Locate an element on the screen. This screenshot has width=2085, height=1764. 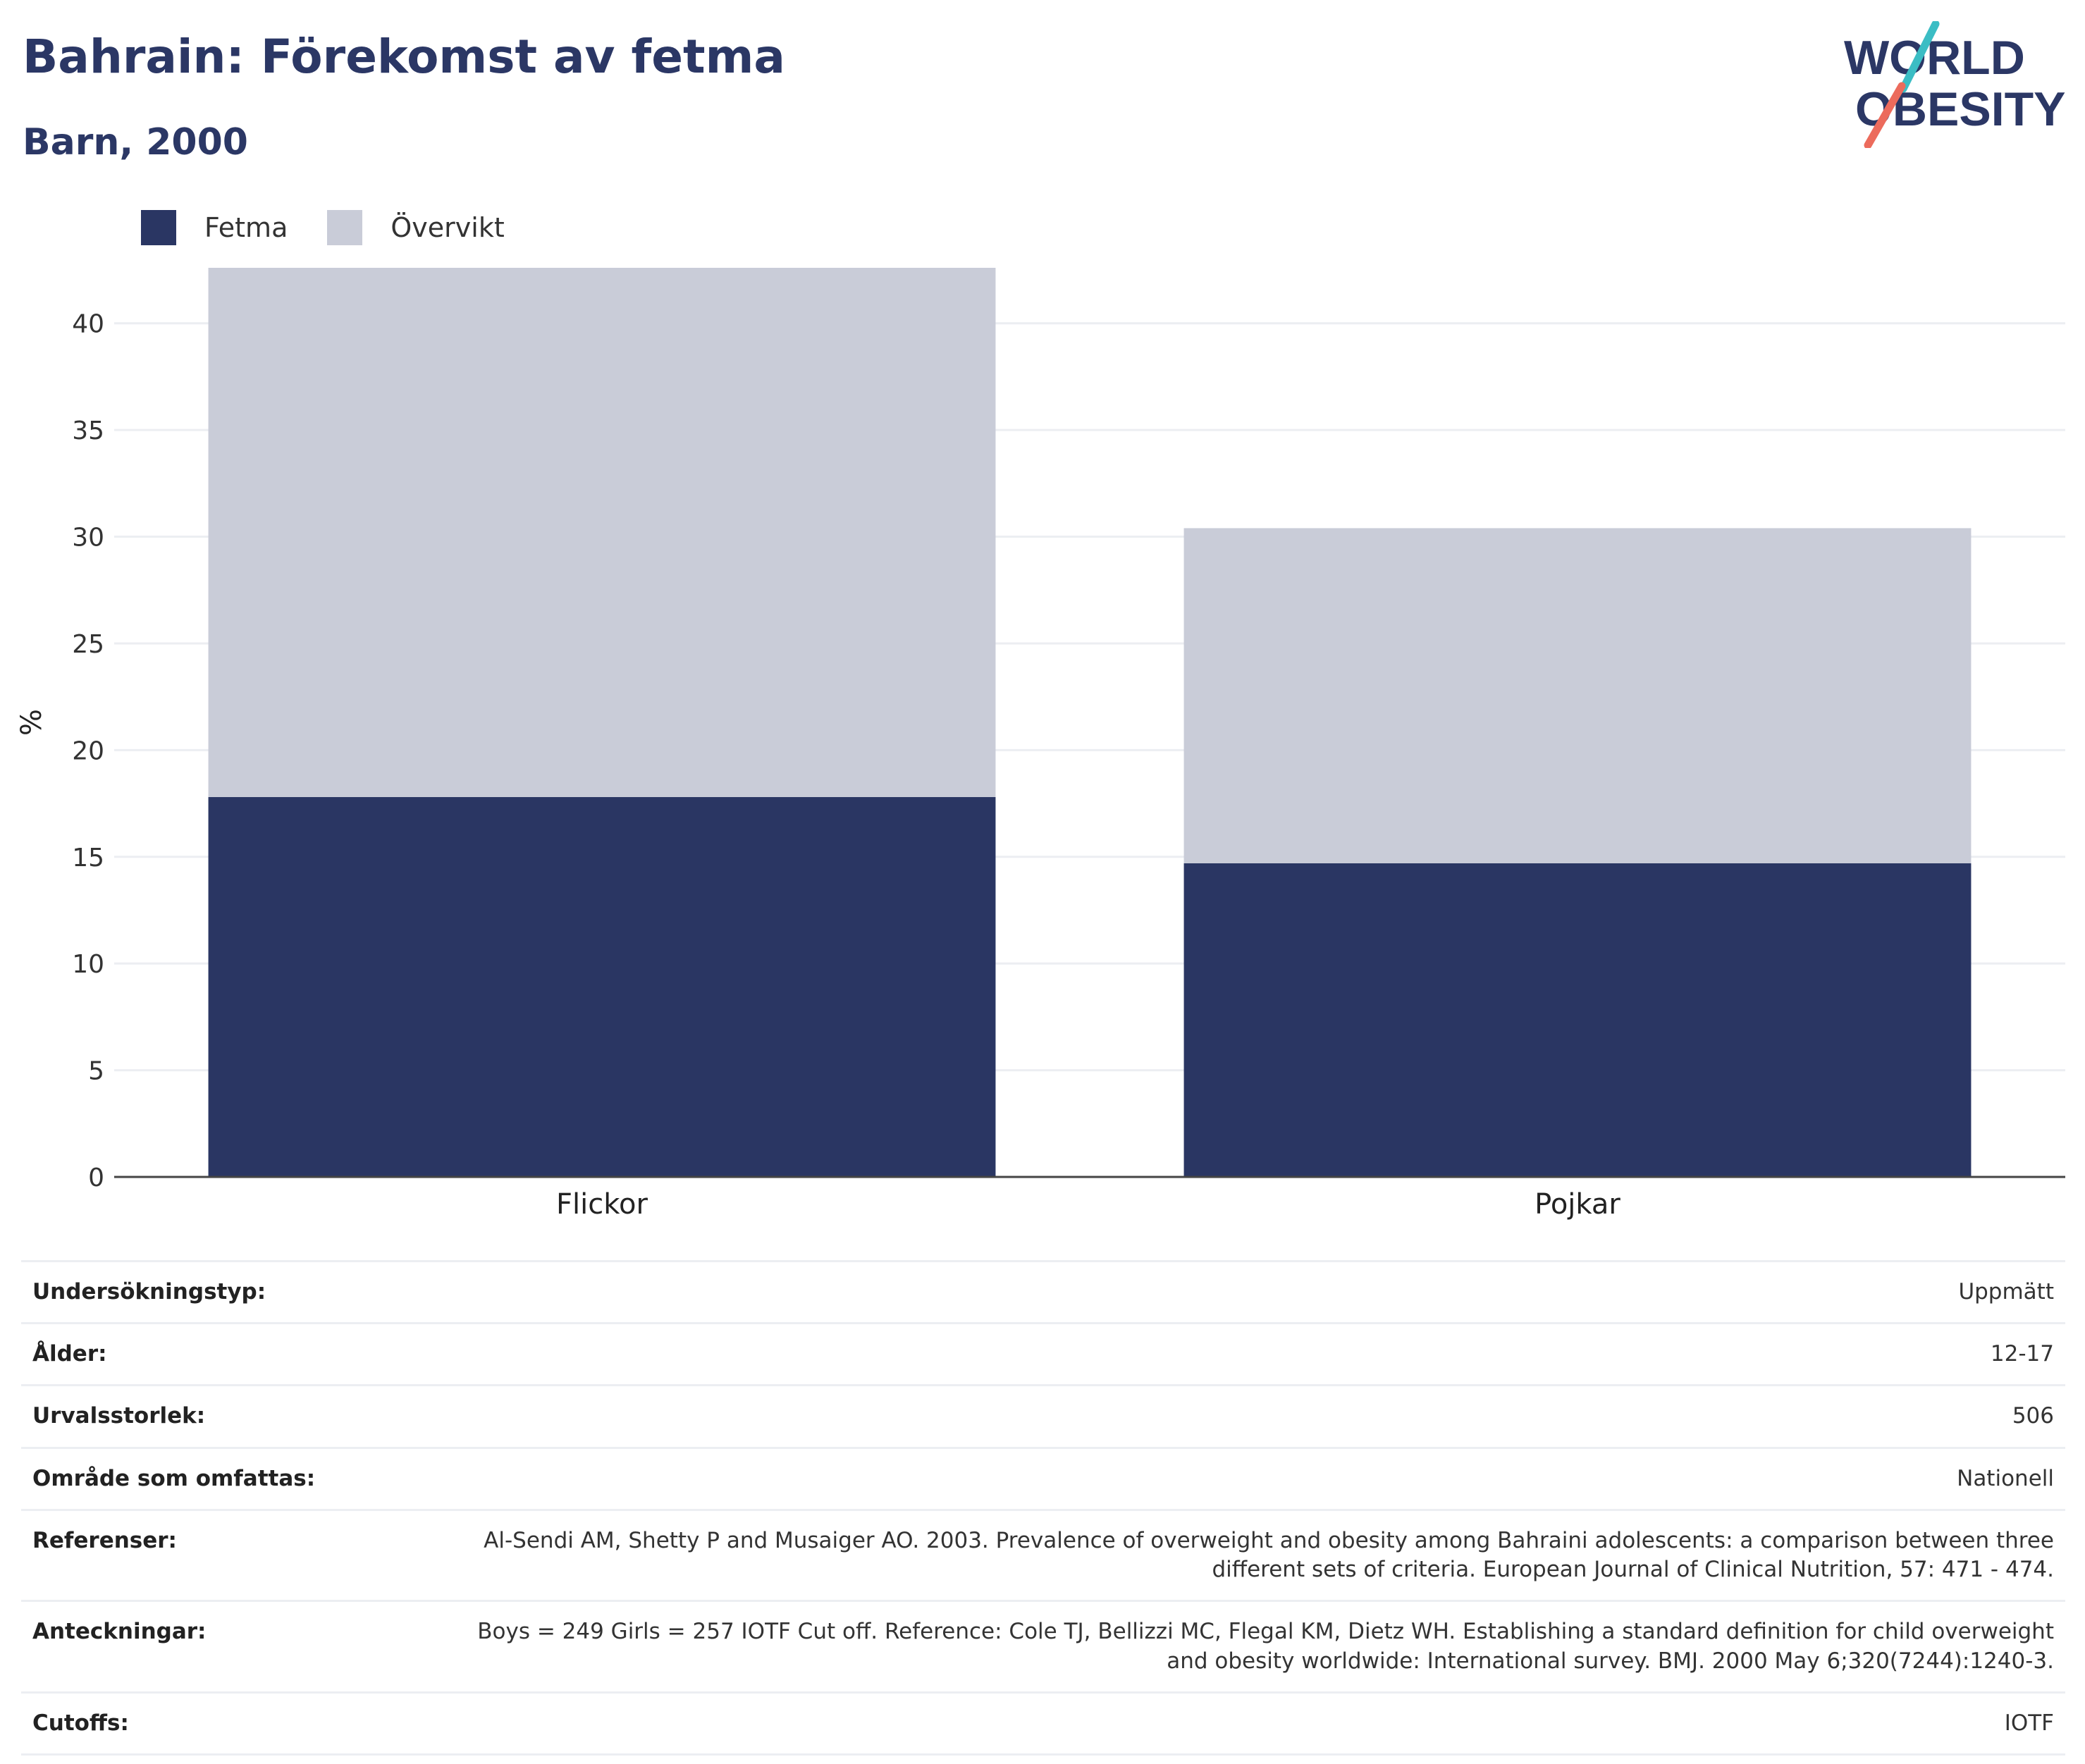
page-subtitle: Barn, 2000 is located at coordinates (135, 142).